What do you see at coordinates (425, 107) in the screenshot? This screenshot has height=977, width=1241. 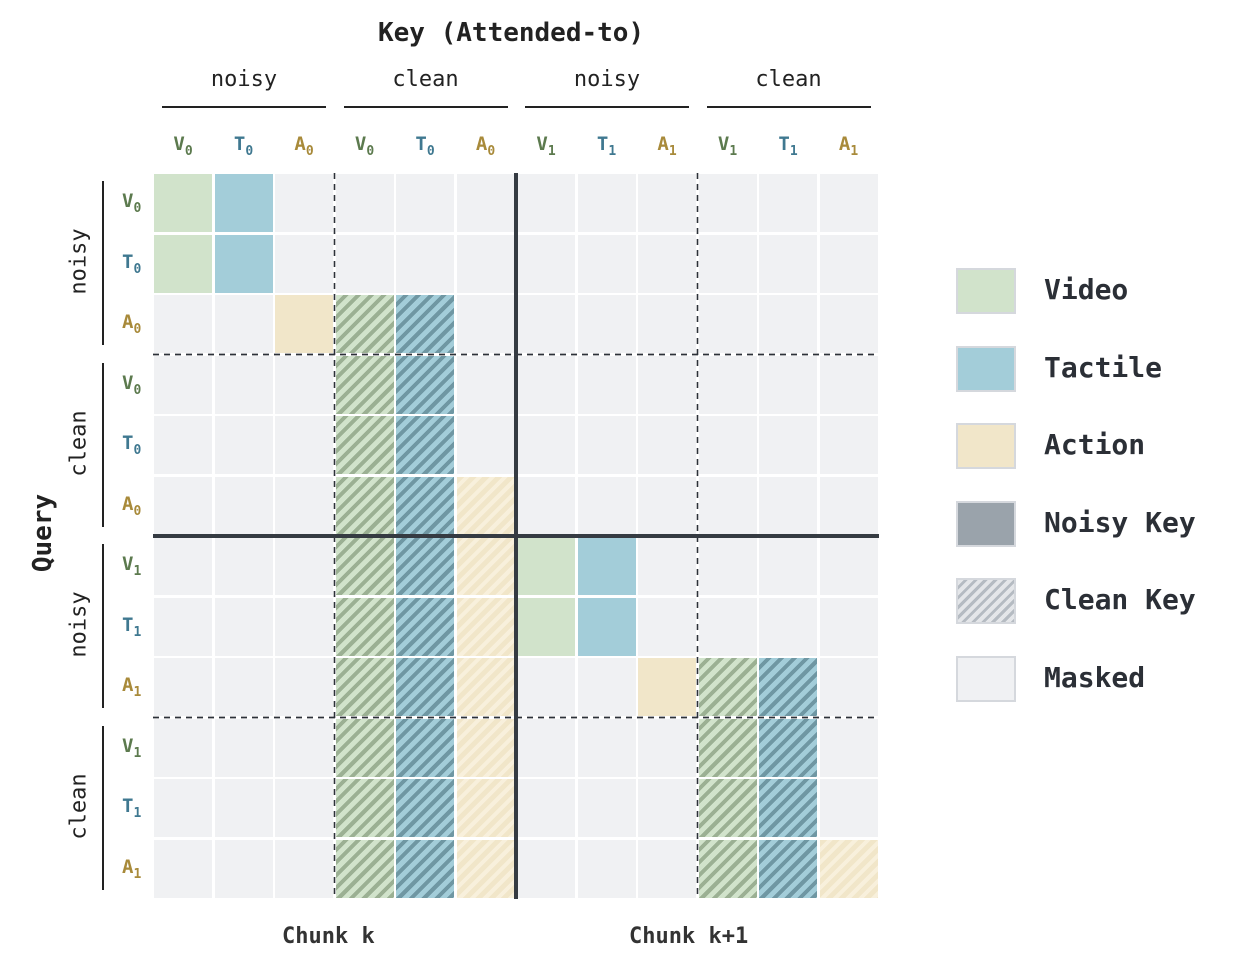 I see `key-group-bar` at bounding box center [425, 107].